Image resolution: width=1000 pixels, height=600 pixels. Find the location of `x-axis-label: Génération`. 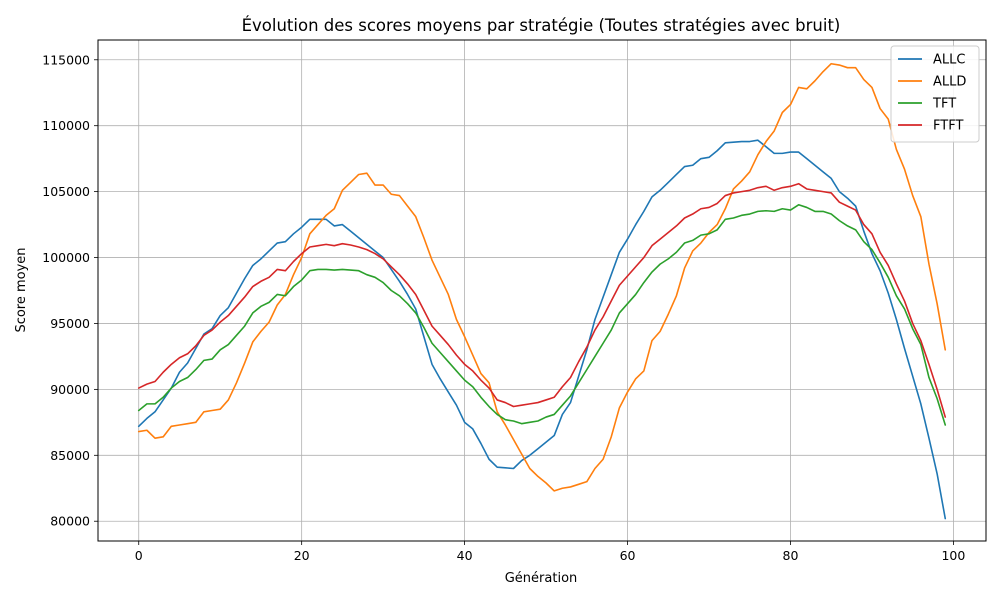

x-axis-label: Génération is located at coordinates (541, 578).